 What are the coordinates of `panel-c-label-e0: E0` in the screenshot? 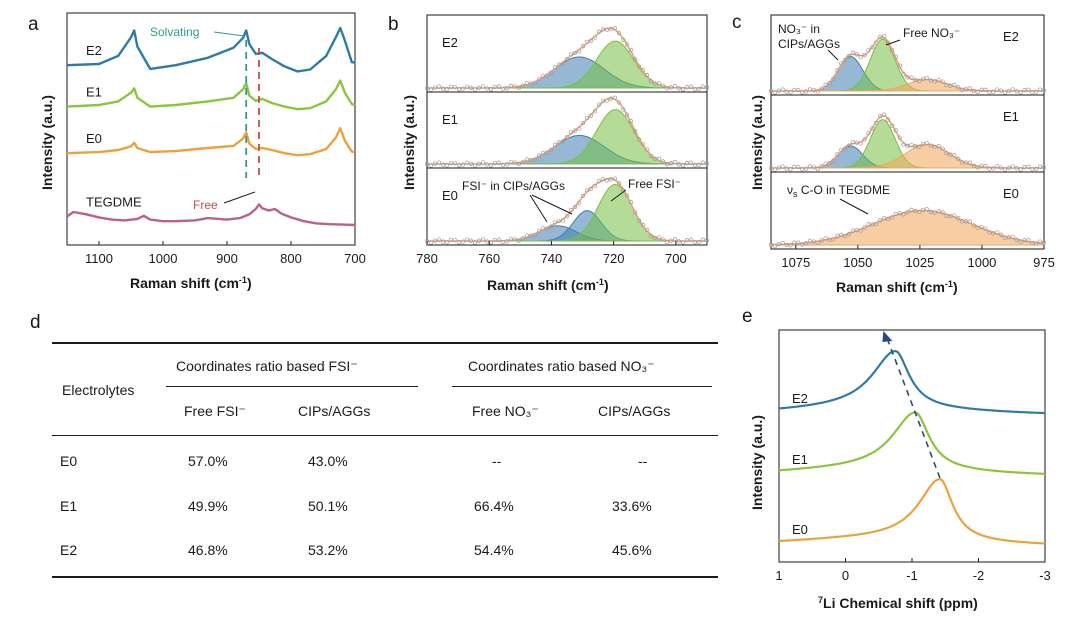 It's located at (1011, 193).